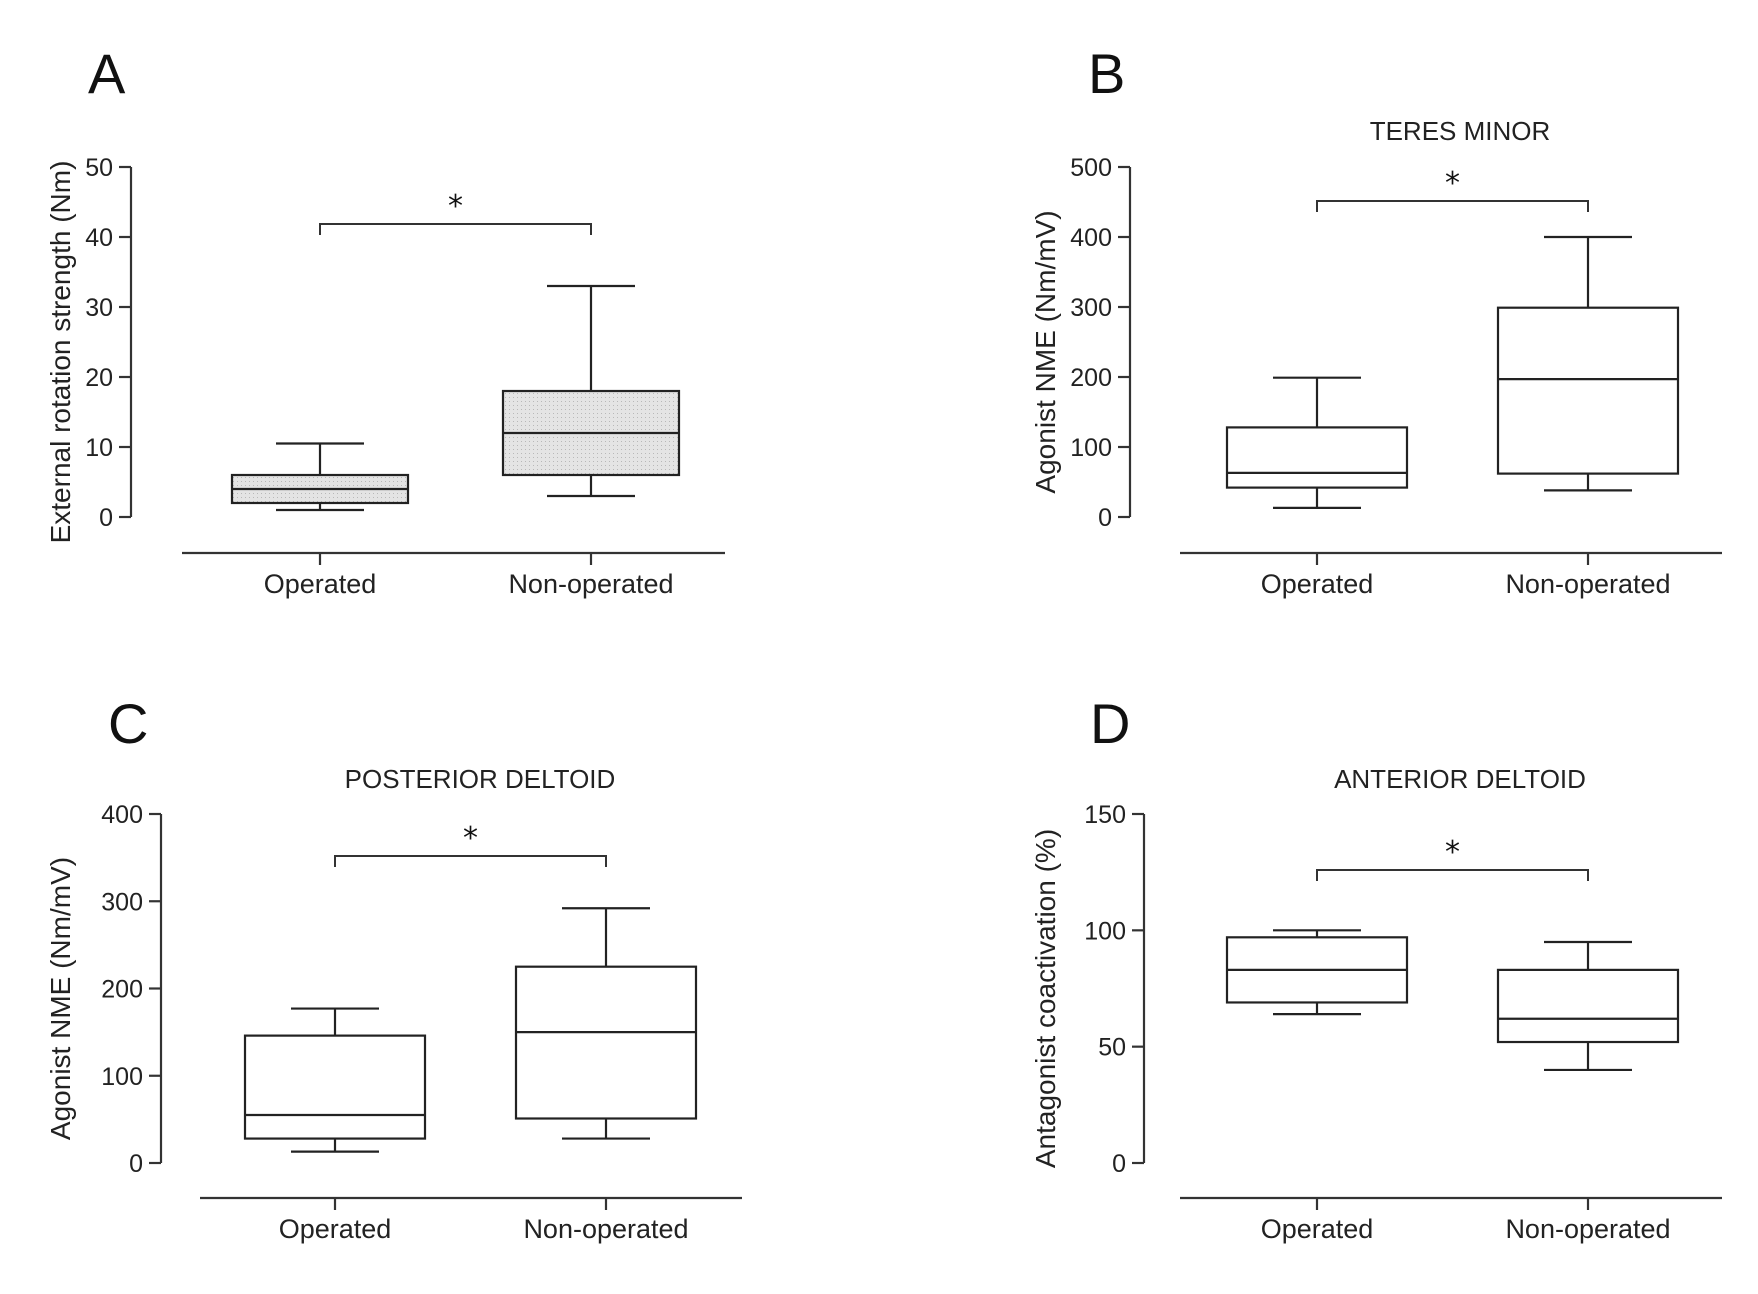 The width and height of the screenshot is (1758, 1294). I want to click on y-tick-label: 30, so click(99, 308).